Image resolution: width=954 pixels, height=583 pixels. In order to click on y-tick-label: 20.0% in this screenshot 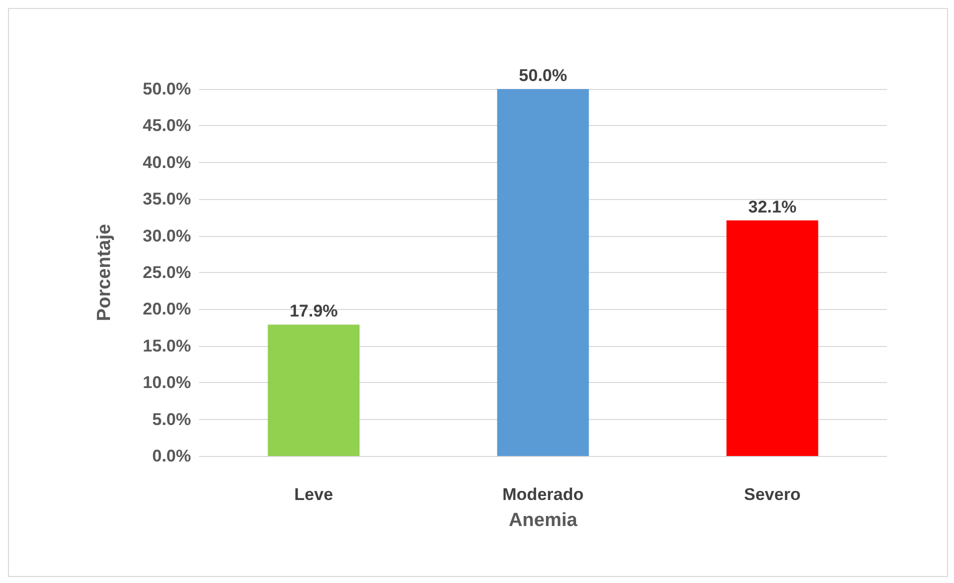, I will do `click(166, 309)`.